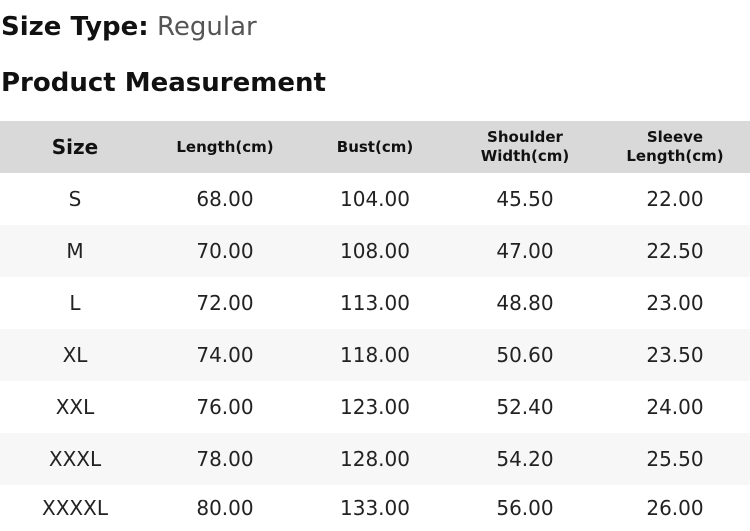 This screenshot has height=531, width=750. What do you see at coordinates (675, 508) in the screenshot?
I see `cell-sleeve-length: 26.00` at bounding box center [675, 508].